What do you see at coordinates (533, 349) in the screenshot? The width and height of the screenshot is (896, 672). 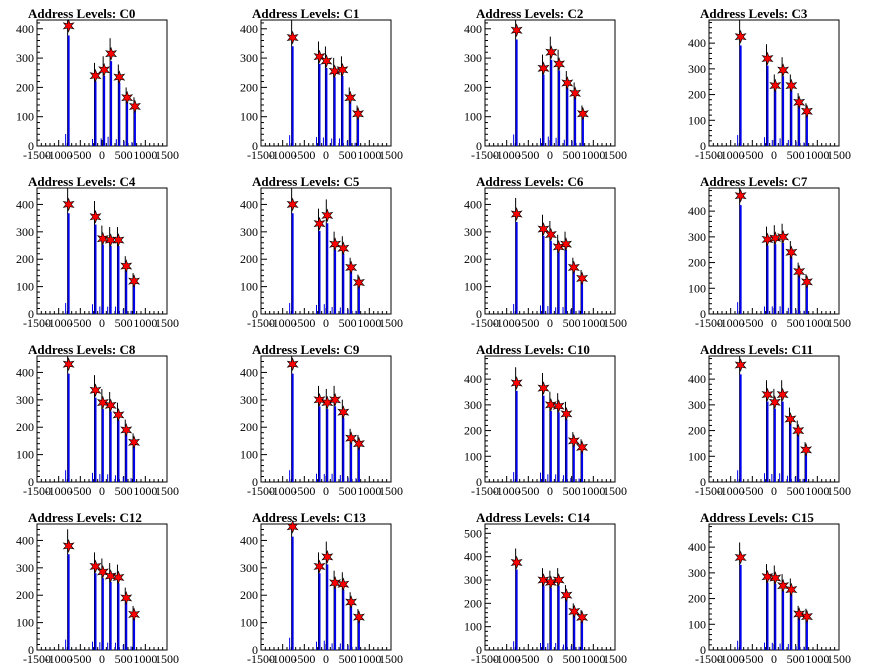 I see `panel-title: Address Levels: C10` at bounding box center [533, 349].